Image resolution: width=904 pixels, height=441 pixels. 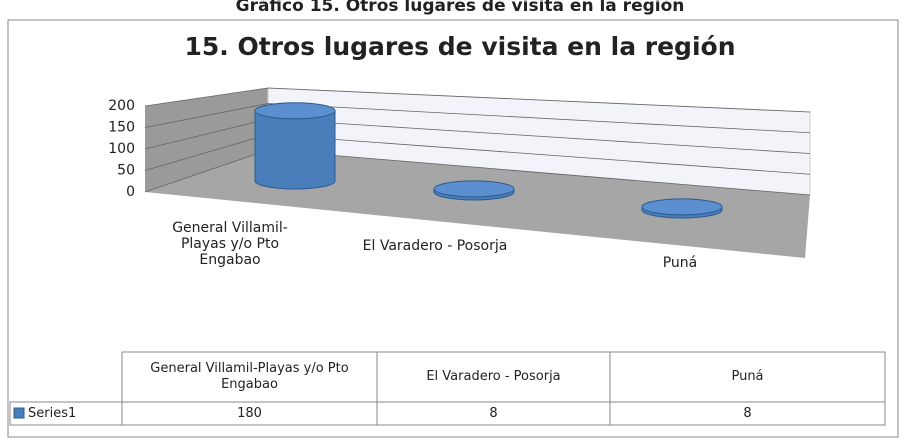 I want to click on chart-title: 15. Otros lugares de visita en la región, so click(x=459, y=46).